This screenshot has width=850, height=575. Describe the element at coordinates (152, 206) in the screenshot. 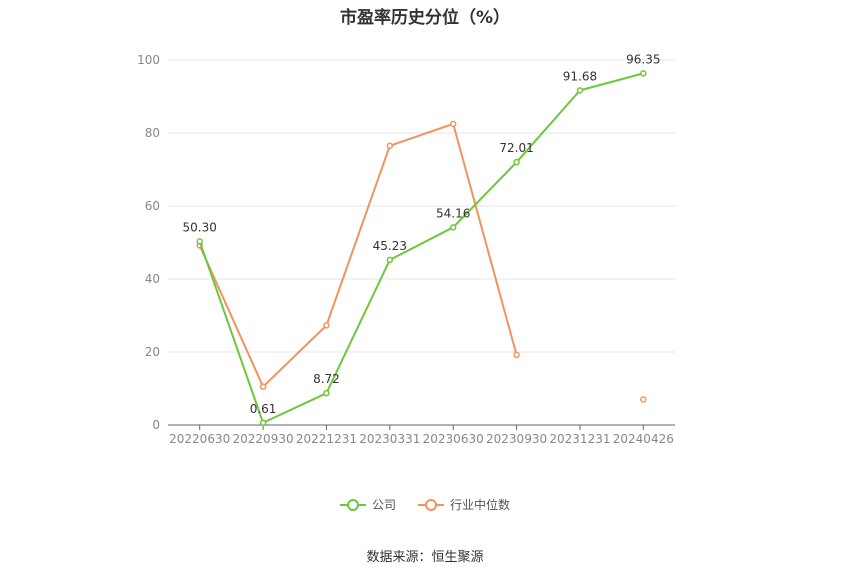

I see `y-tick-label: 60` at that location.